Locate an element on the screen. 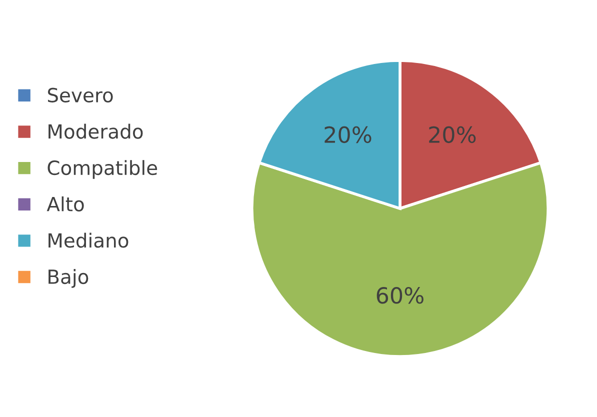 The width and height of the screenshot is (597, 417). legend-label: Bajo is located at coordinates (68, 278).